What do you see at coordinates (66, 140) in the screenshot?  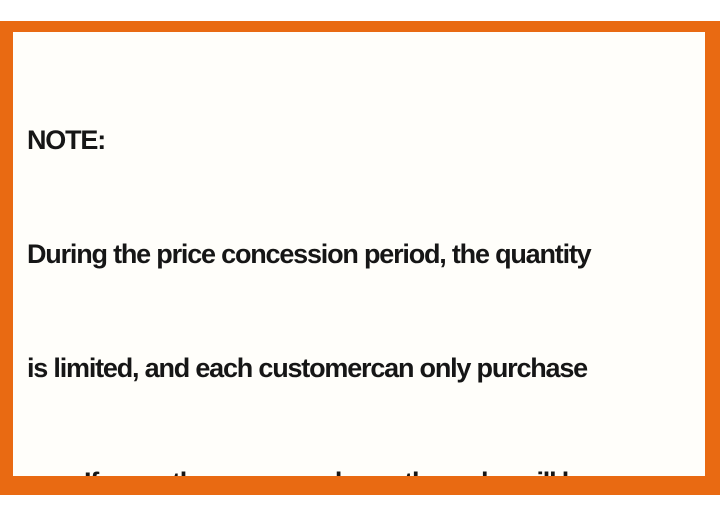 I see `note-title: NOTE:` at bounding box center [66, 140].